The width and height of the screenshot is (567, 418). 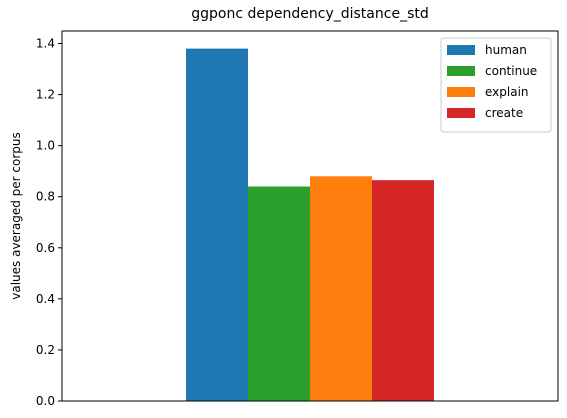 What do you see at coordinates (45, 248) in the screenshot?
I see `y-tick-label: 0.6` at bounding box center [45, 248].